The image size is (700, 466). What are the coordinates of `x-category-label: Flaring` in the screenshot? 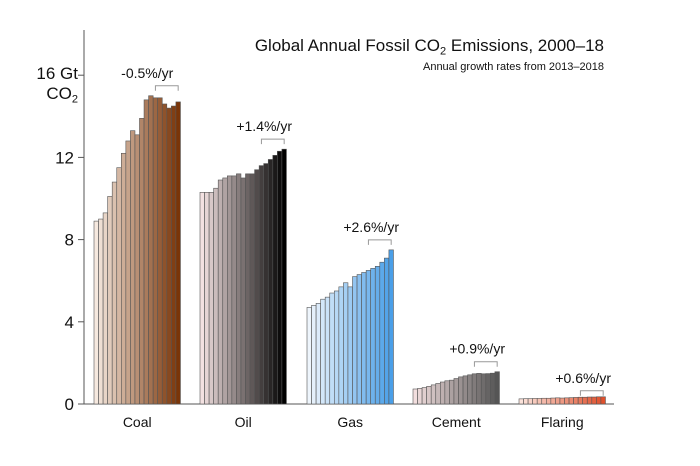 It's located at (562, 422).